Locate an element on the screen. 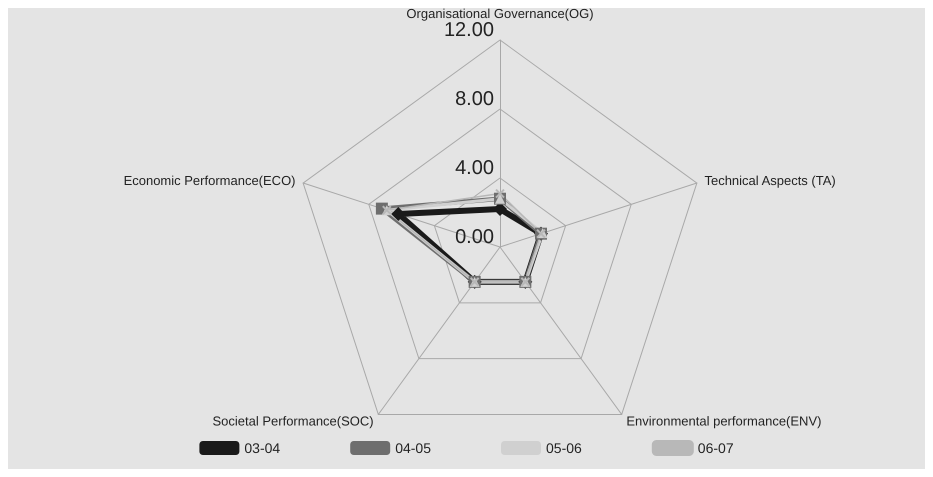  legend-label: 03-04 is located at coordinates (262, 448).